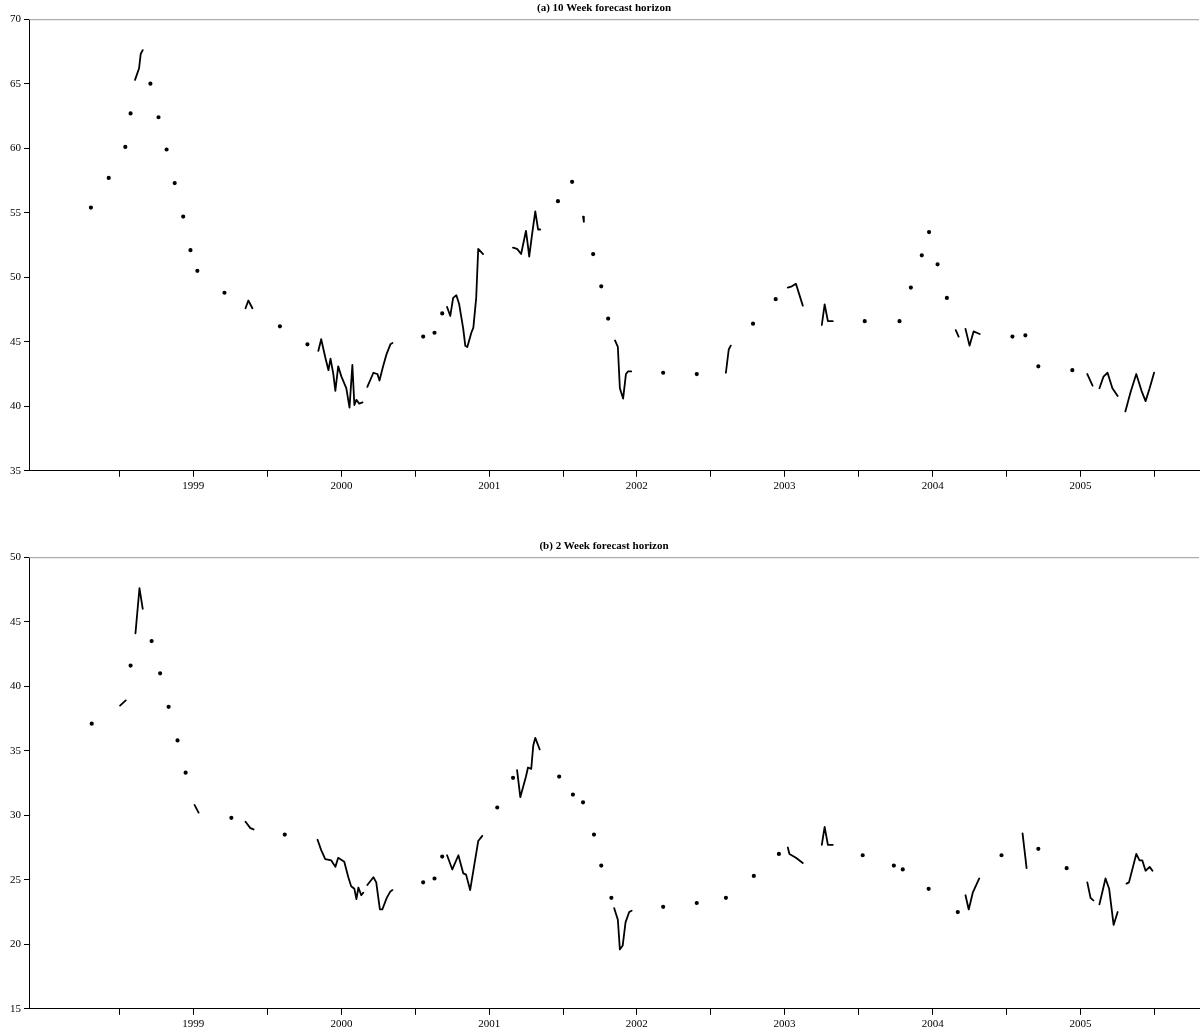 The height and width of the screenshot is (1034, 1202). I want to click on y-tick-label: 55, so click(16, 211).